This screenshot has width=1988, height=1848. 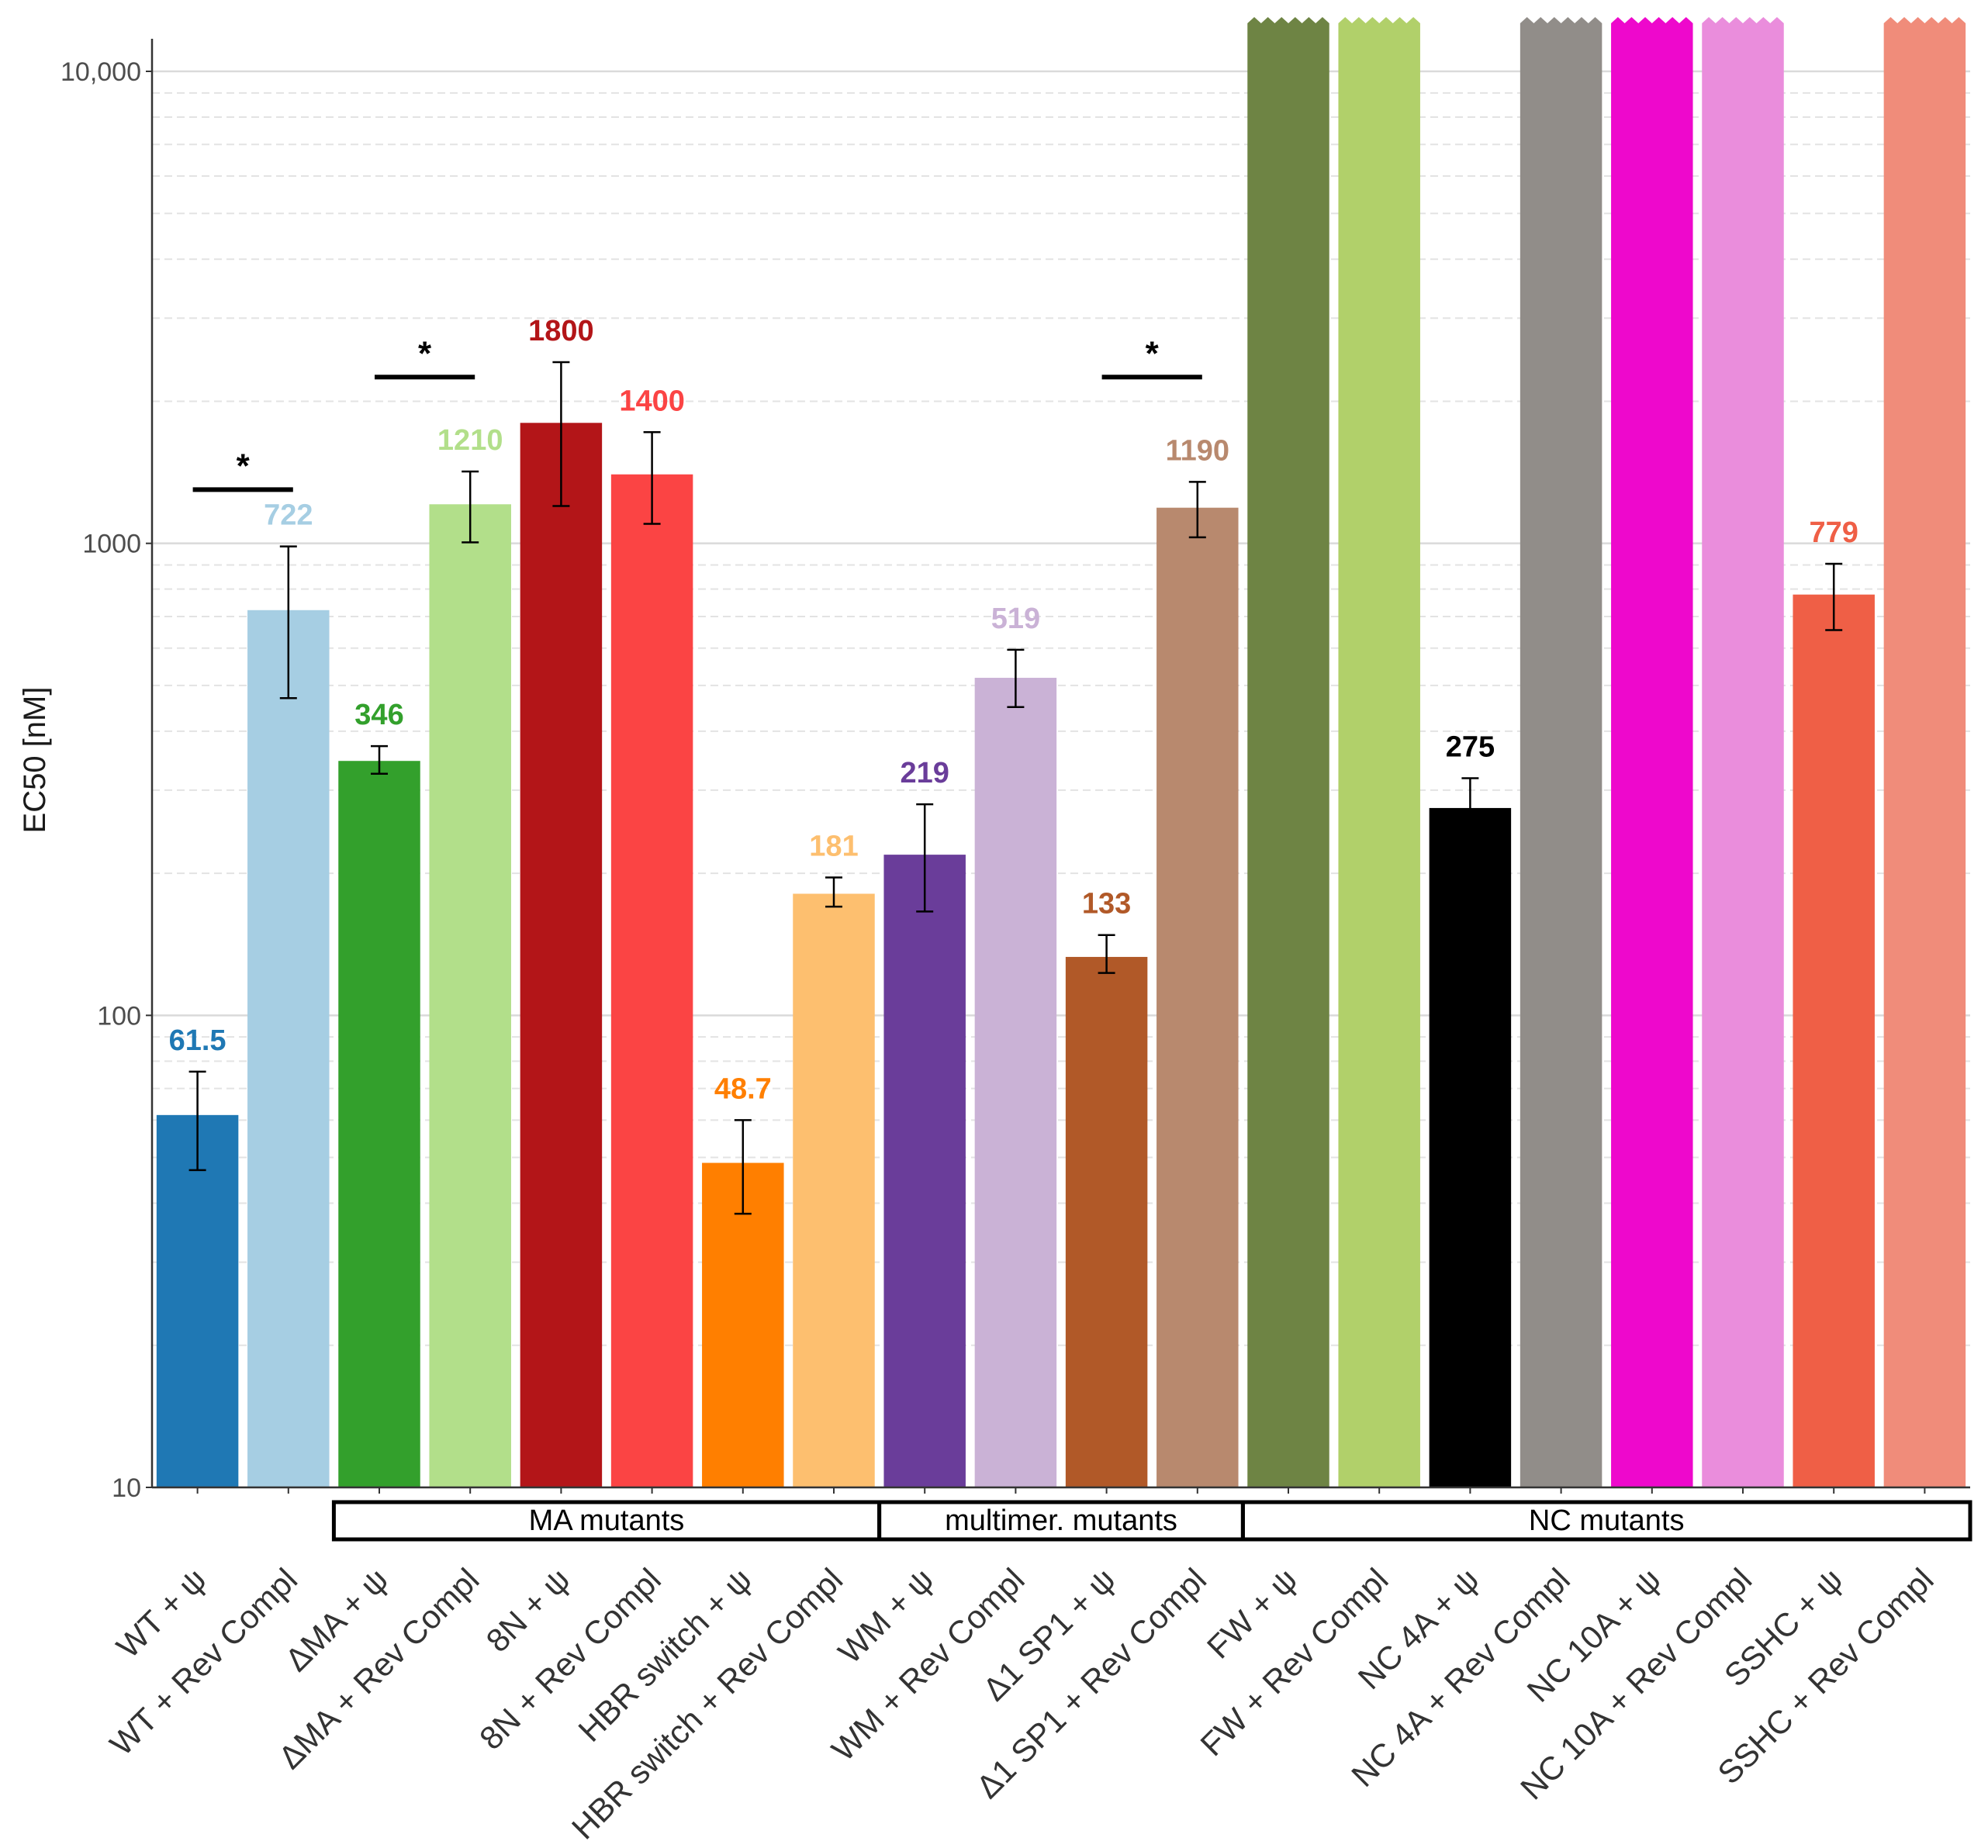 I want to click on data-label: 275, so click(x=1470, y=747).